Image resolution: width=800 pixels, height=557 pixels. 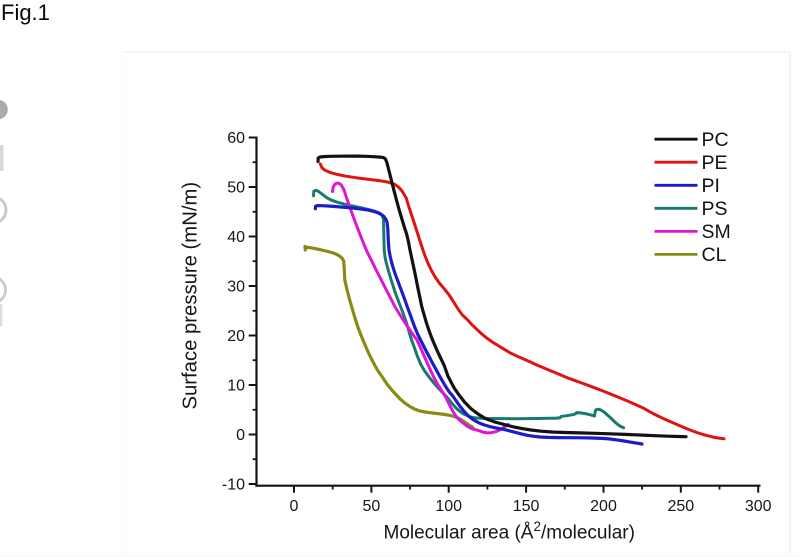 I want to click on svg-text: Molecular area (Å2/molecular), so click(x=509, y=531).